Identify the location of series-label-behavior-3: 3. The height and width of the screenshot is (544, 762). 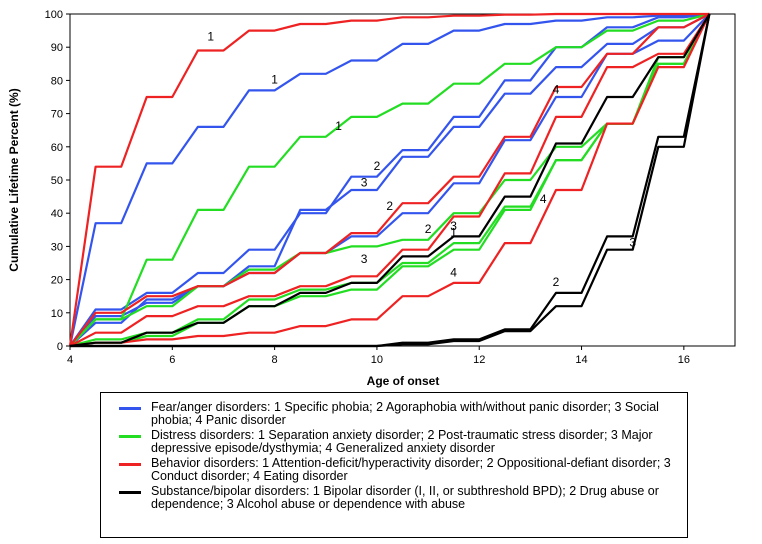
(453, 226).